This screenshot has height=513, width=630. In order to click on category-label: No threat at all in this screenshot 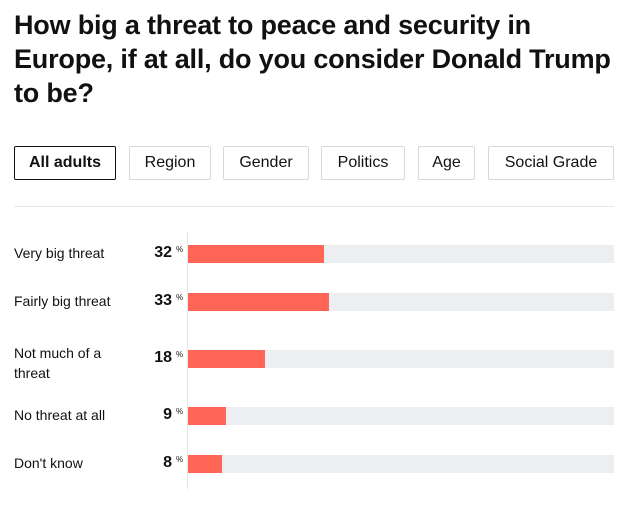, I will do `click(60, 415)`.